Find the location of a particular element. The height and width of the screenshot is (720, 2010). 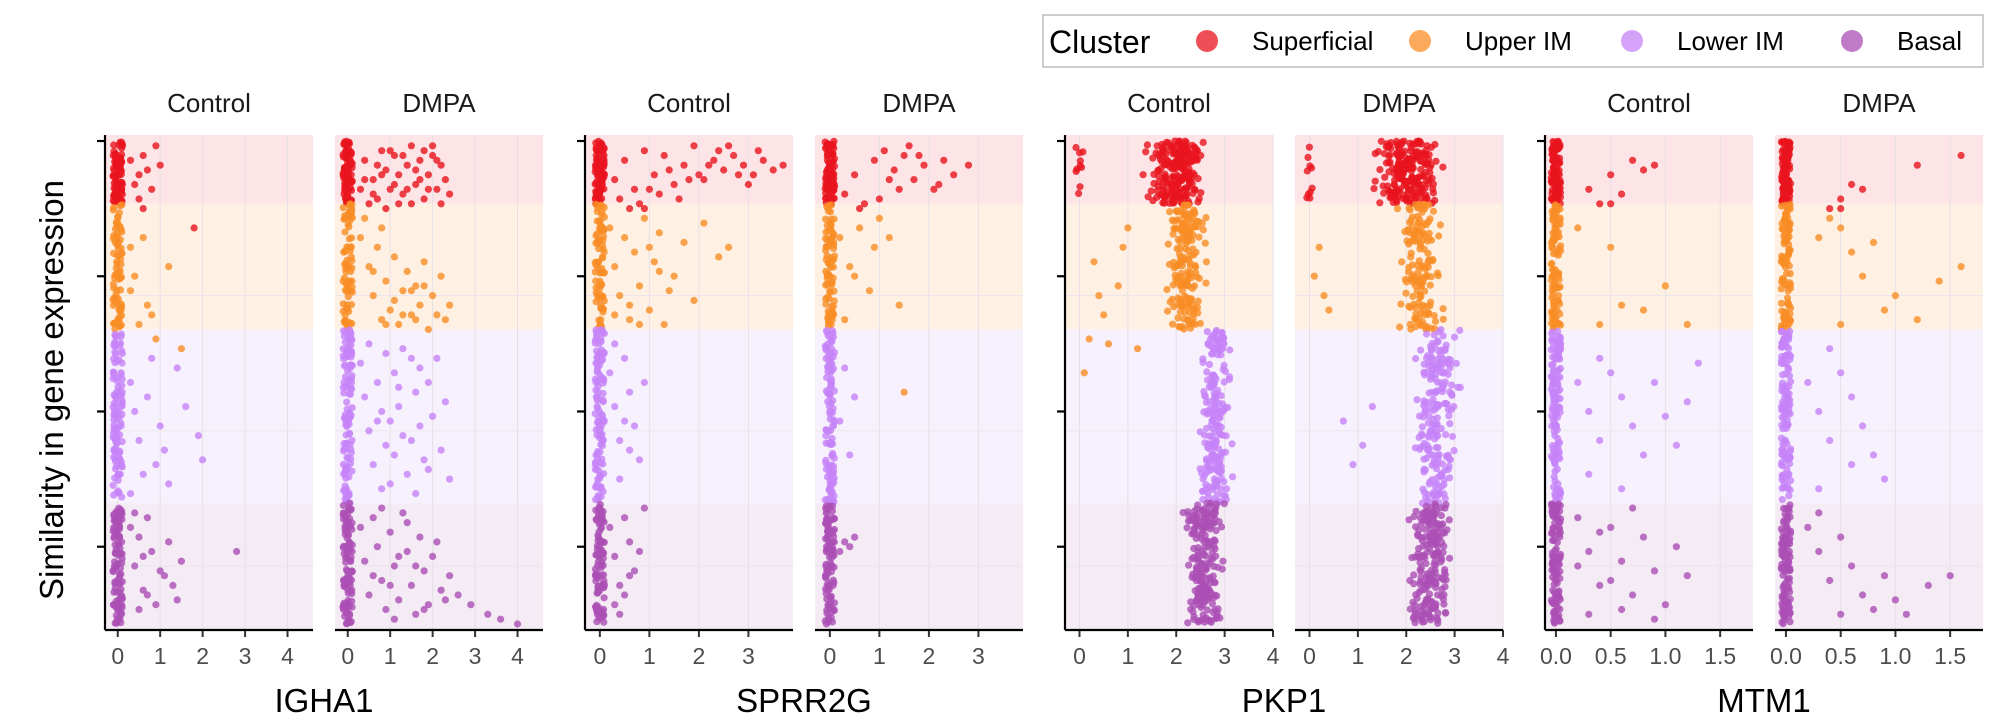

facet-label: DMPA is located at coordinates (439, 103).